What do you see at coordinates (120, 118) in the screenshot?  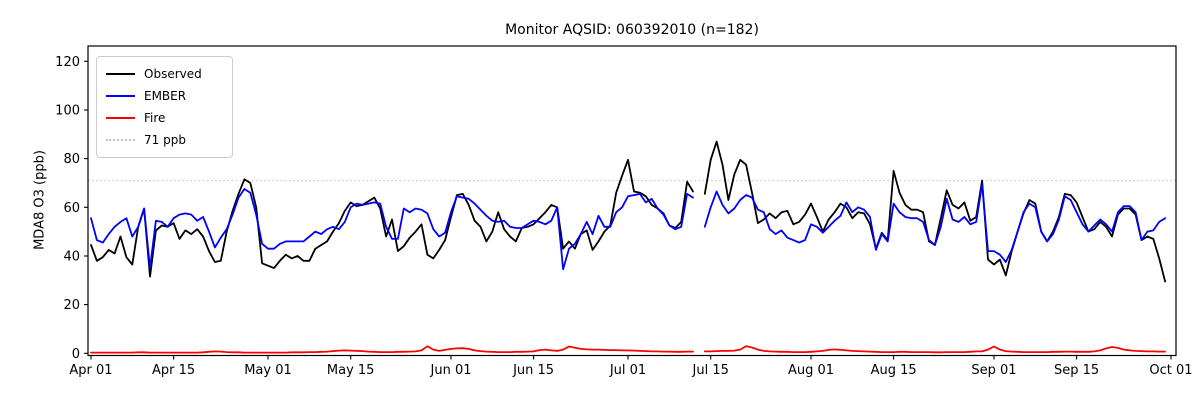 I see `fire-line-swatch` at bounding box center [120, 118].